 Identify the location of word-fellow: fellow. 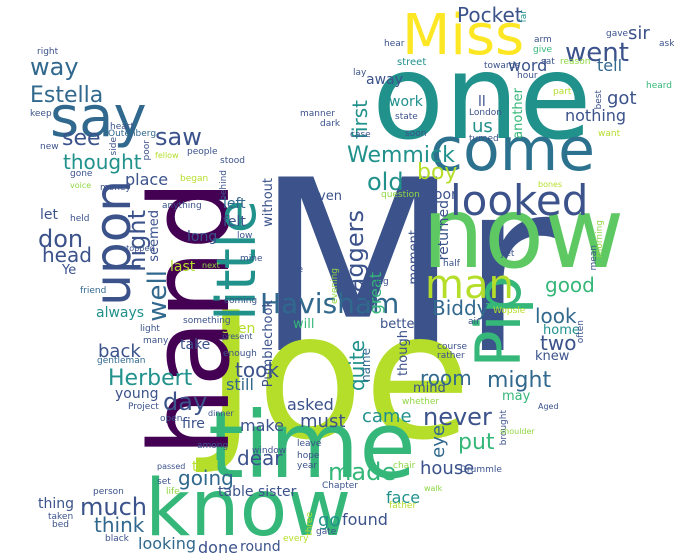
(167, 155).